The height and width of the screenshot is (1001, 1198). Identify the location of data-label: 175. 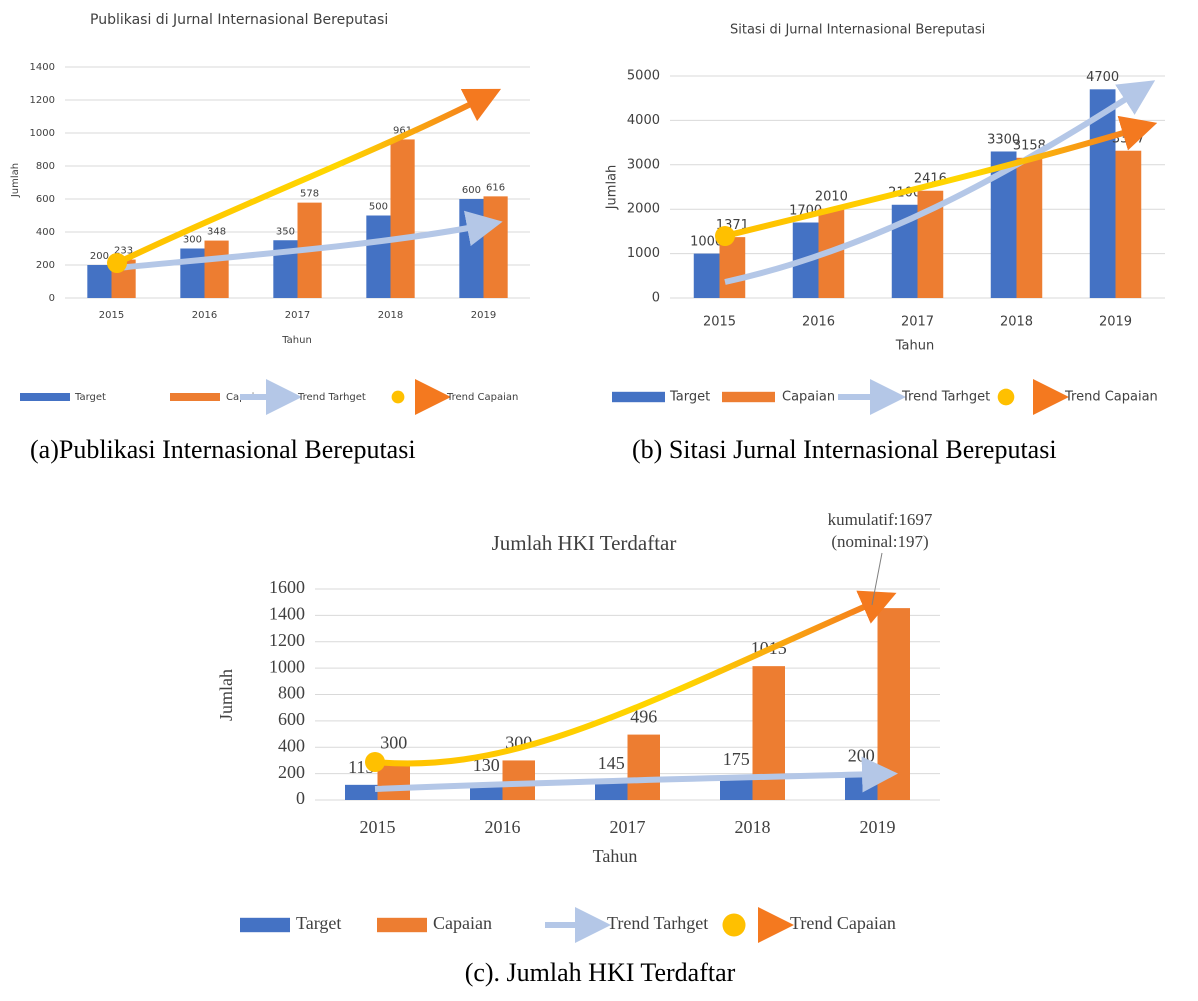
(736, 759).